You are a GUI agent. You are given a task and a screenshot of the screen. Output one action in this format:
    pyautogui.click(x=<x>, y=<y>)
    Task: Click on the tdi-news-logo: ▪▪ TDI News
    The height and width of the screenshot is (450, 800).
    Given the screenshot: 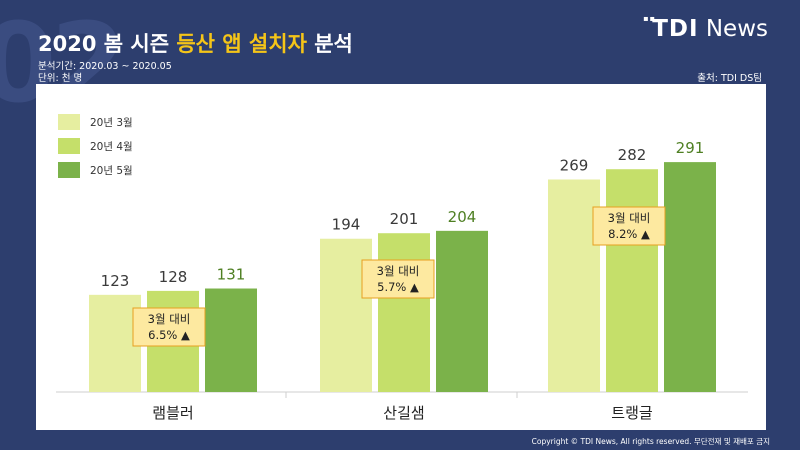 What is the action you would take?
    pyautogui.click(x=705, y=28)
    